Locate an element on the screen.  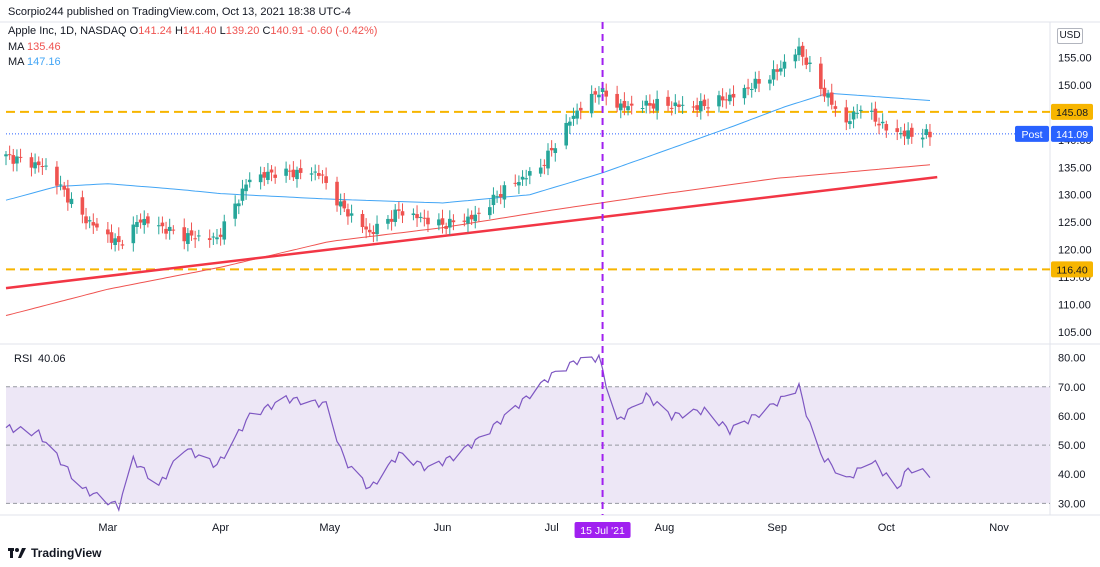
level-price-label: 116.40 is located at coordinates (1071, 270).